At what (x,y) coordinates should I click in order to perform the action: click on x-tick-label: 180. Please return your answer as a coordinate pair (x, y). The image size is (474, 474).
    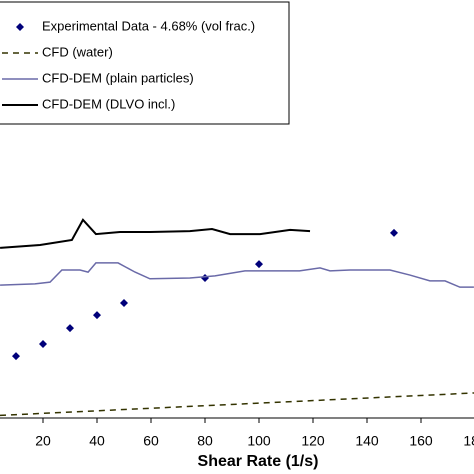
    Looking at the image, I should click on (468, 441).